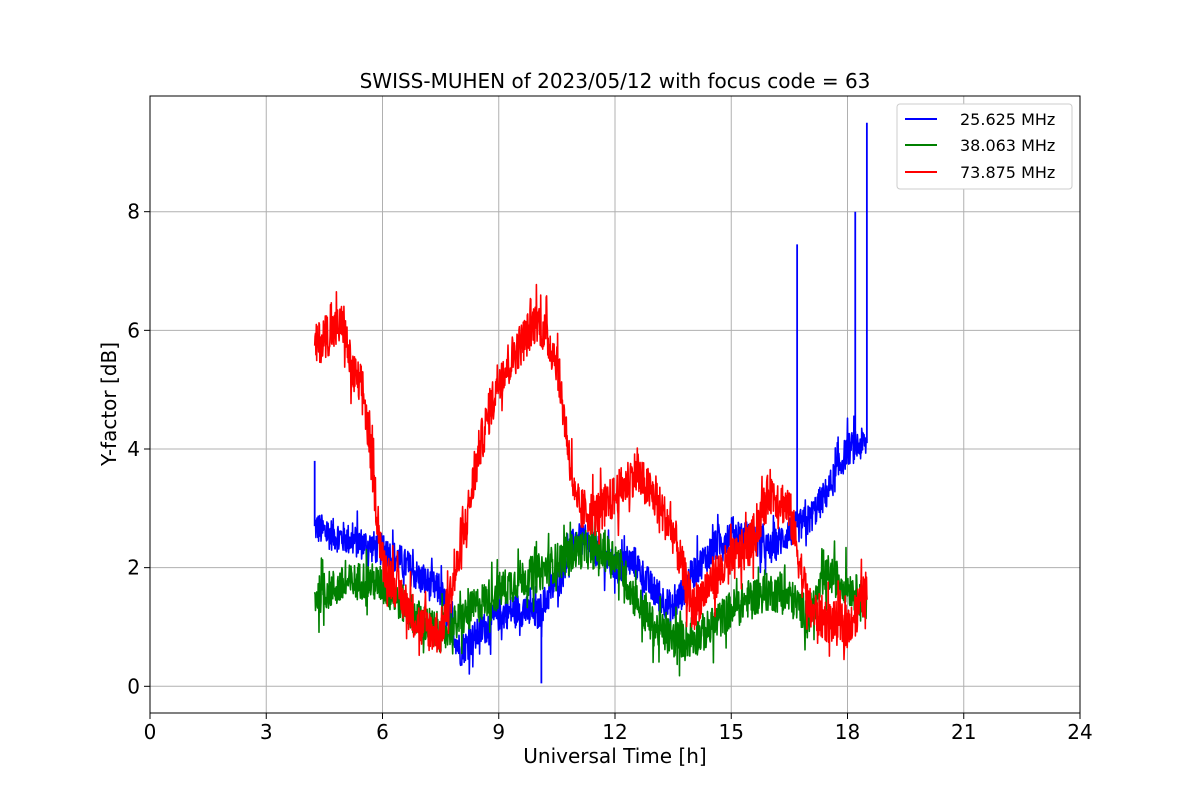  Describe the element at coordinates (963, 732) in the screenshot. I see `x-tick-label: 21` at that location.